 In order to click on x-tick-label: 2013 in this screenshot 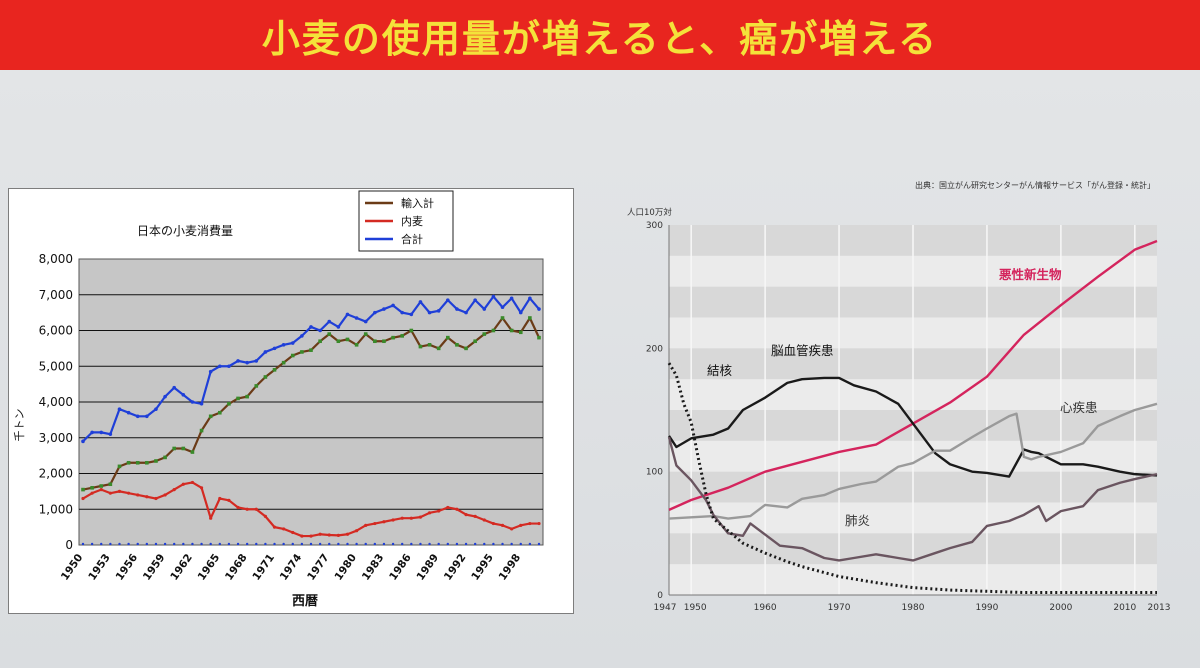, I will do `click(1159, 608)`.